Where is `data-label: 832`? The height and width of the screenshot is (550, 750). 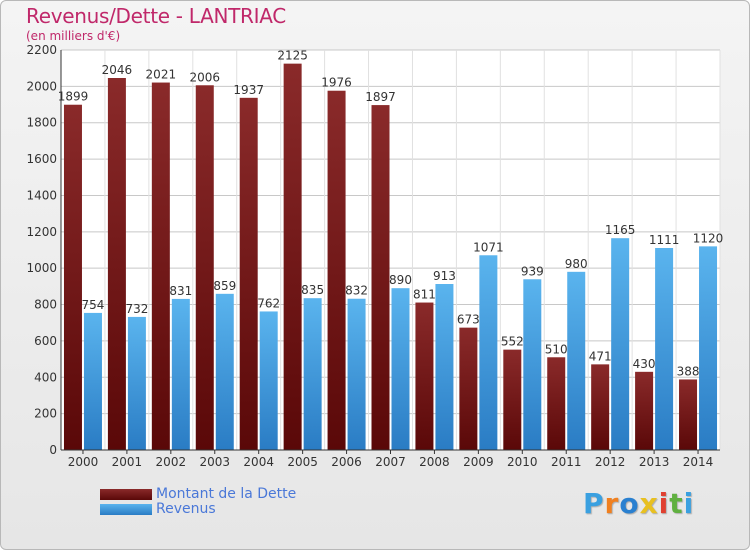
data-label: 832 is located at coordinates (356, 291).